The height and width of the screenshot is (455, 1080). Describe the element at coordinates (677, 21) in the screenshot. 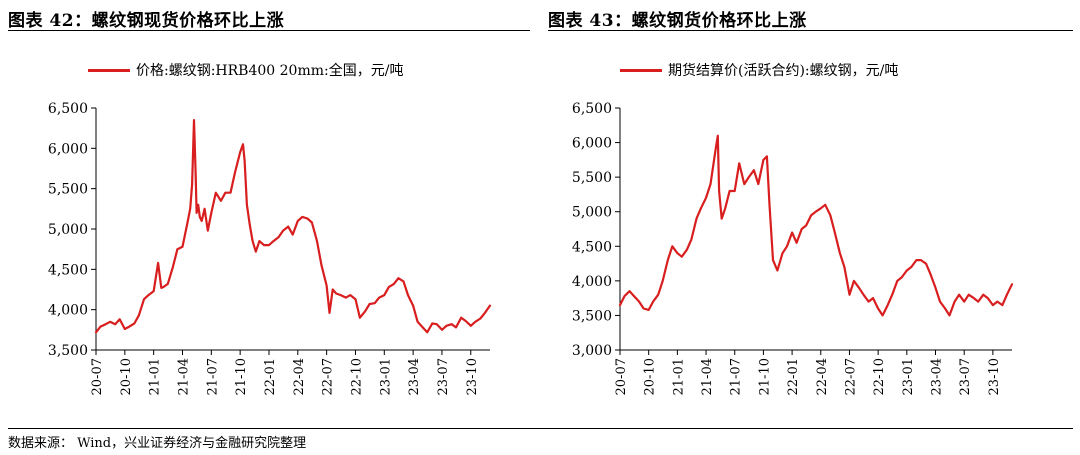

I see `chart-2-title: 图表 43：螺纹钢货价格环比上涨` at that location.